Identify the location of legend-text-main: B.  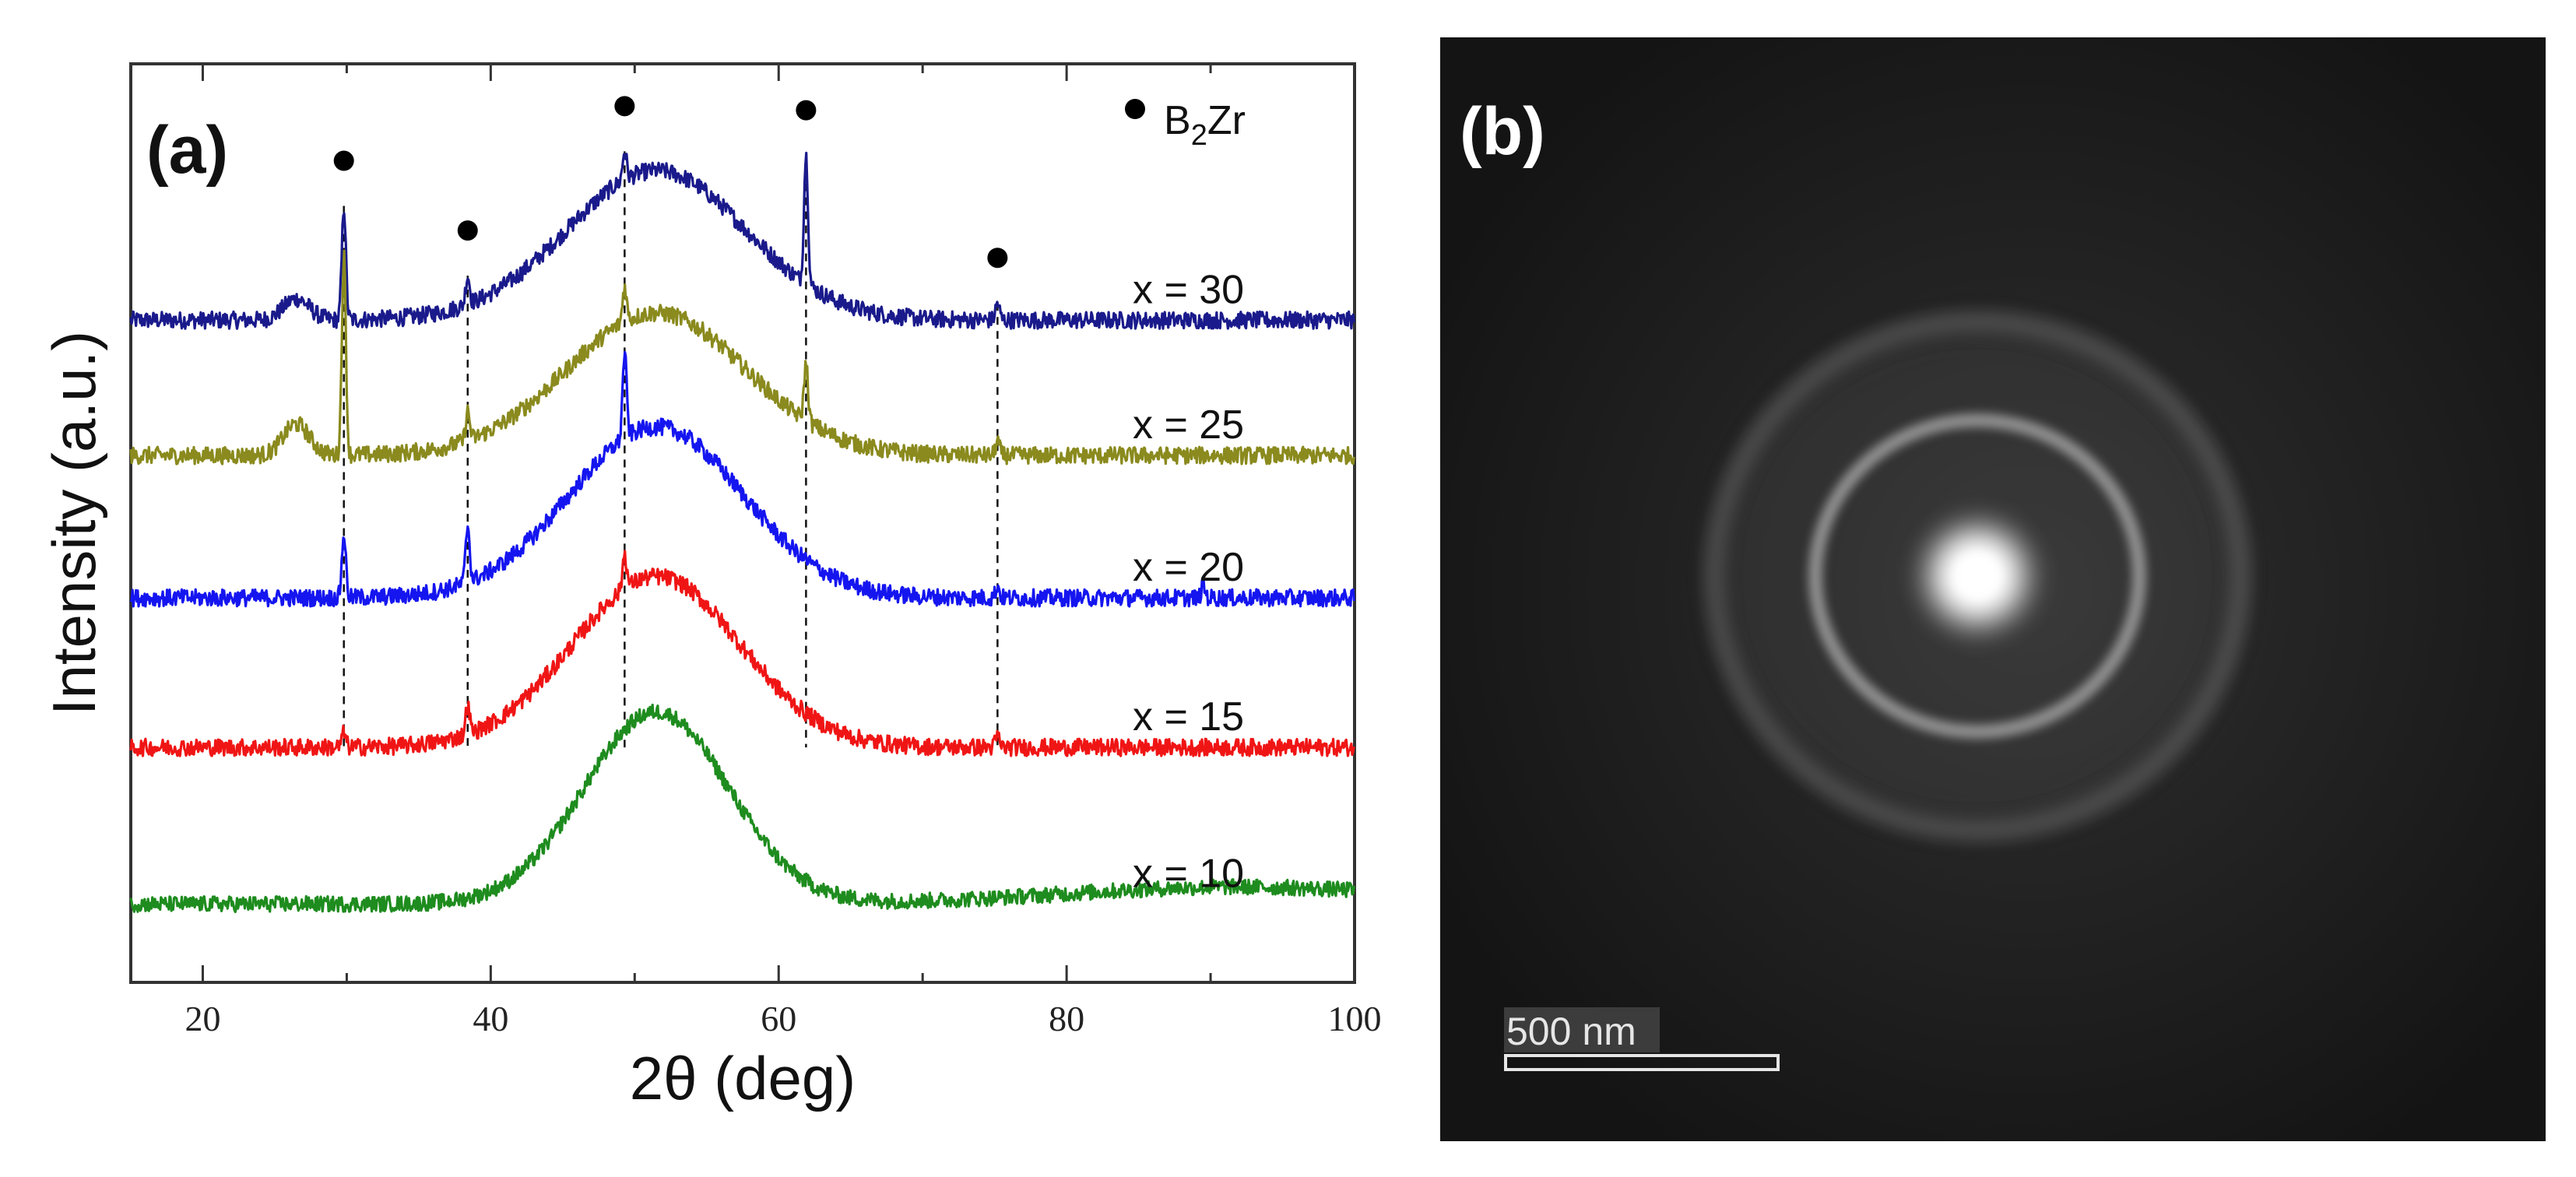
(1177, 121).